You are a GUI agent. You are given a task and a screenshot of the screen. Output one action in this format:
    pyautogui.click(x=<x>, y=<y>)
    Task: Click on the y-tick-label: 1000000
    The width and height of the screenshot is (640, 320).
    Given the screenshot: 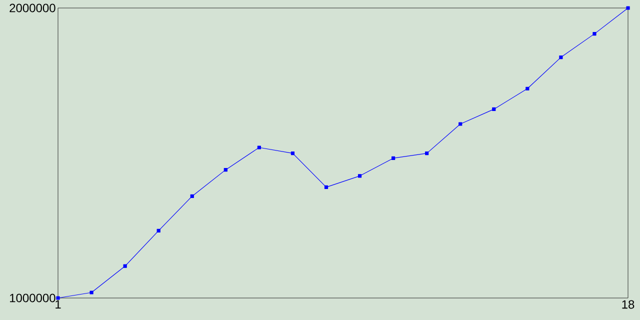 What is the action you would take?
    pyautogui.click(x=33, y=298)
    